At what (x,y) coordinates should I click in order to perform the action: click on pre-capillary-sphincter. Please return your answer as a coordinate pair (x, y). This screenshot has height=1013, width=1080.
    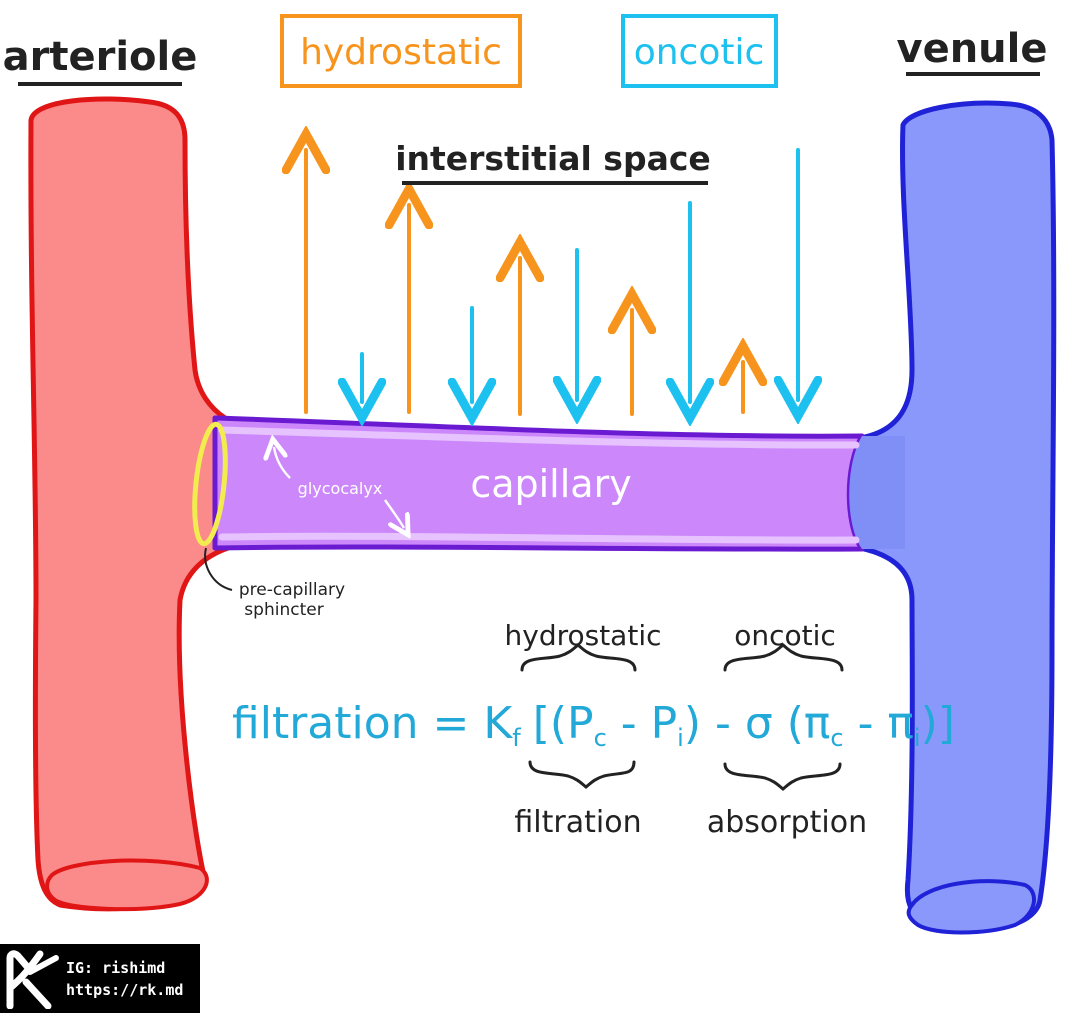
    Looking at the image, I should click on (210, 484).